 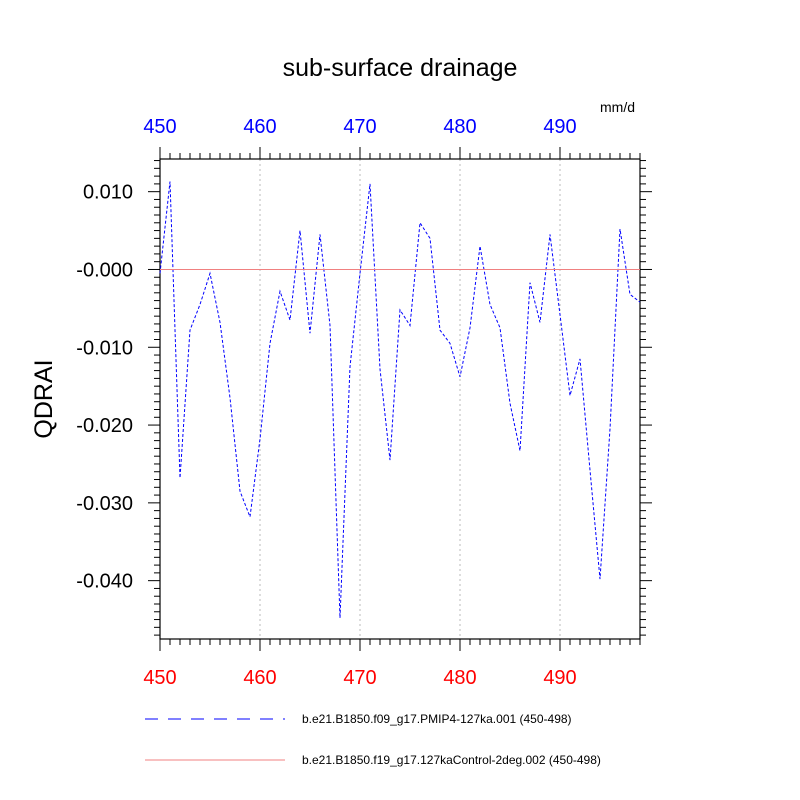 What do you see at coordinates (159, 678) in the screenshot?
I see `x-tick-label-bottom-0: 450` at bounding box center [159, 678].